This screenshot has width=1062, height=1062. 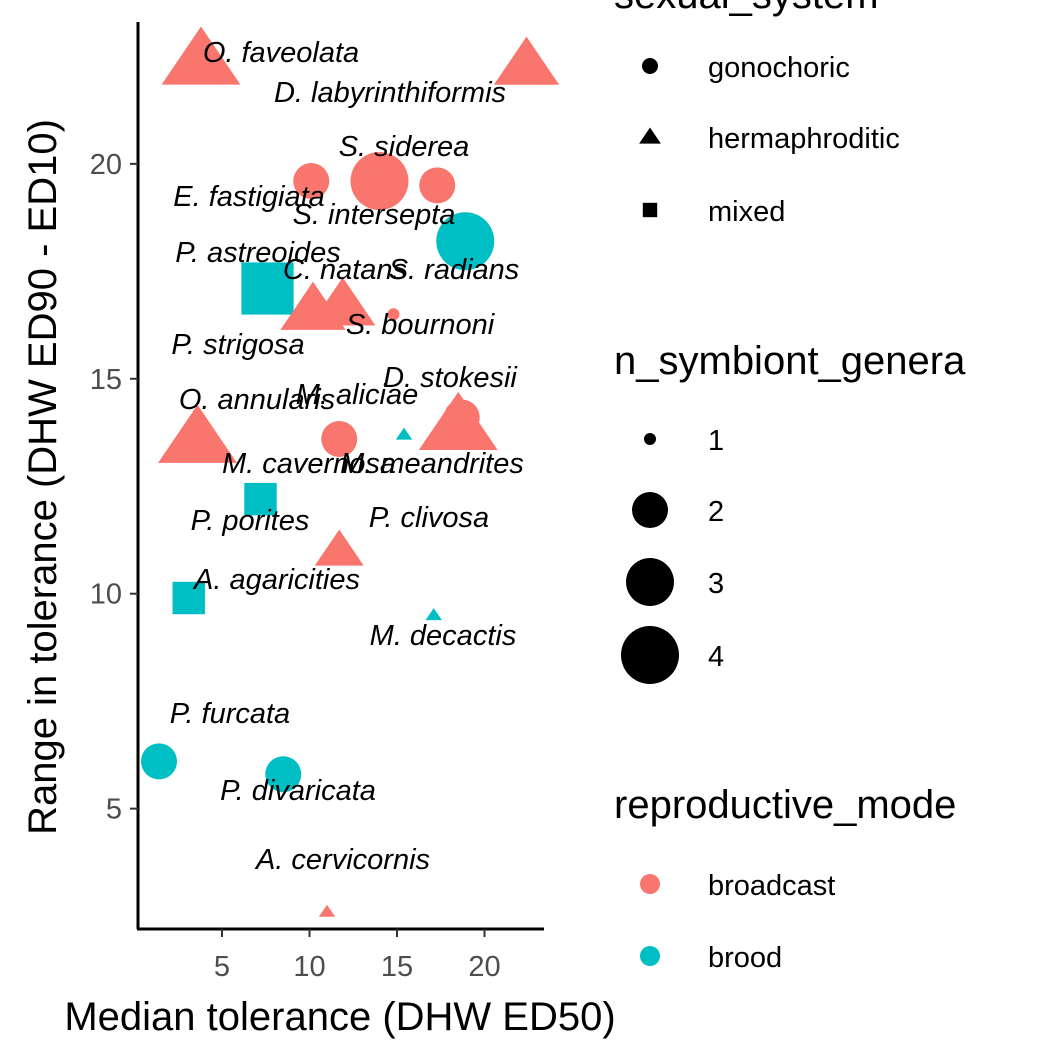 I want to click on point-label: M. aliciae, so click(x=357, y=395).